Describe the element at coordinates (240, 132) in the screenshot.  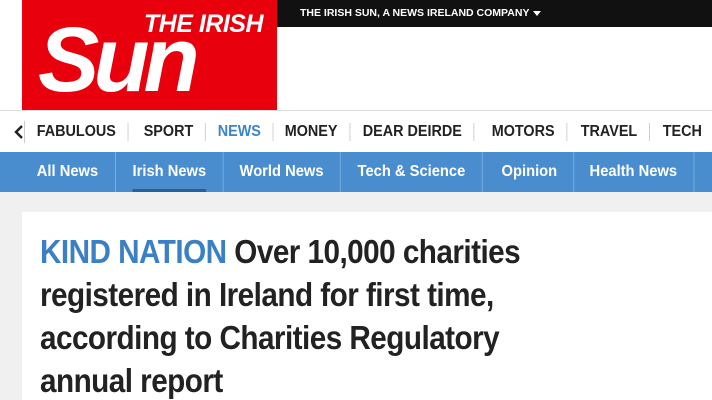
I see `nav-item: NEWS` at that location.